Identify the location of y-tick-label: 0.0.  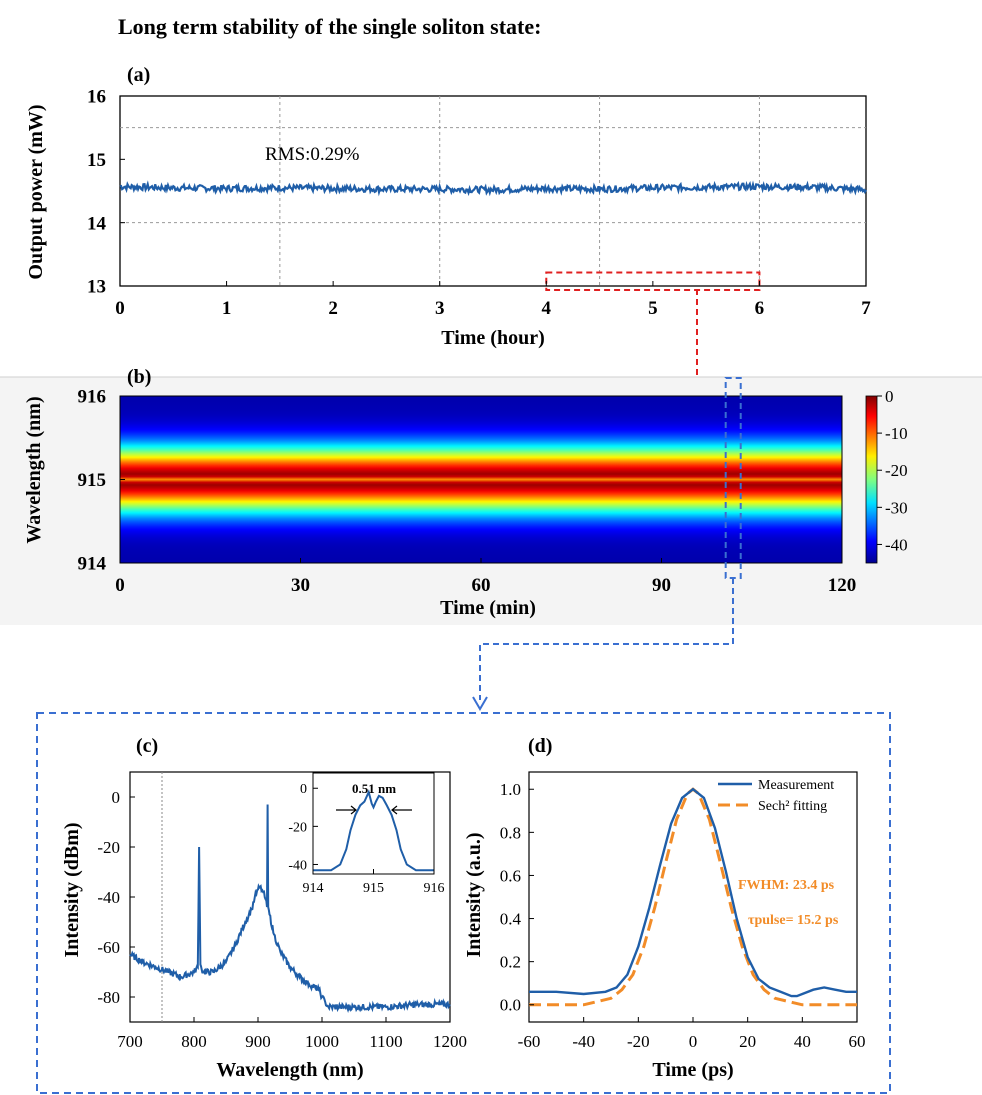
(510, 1005).